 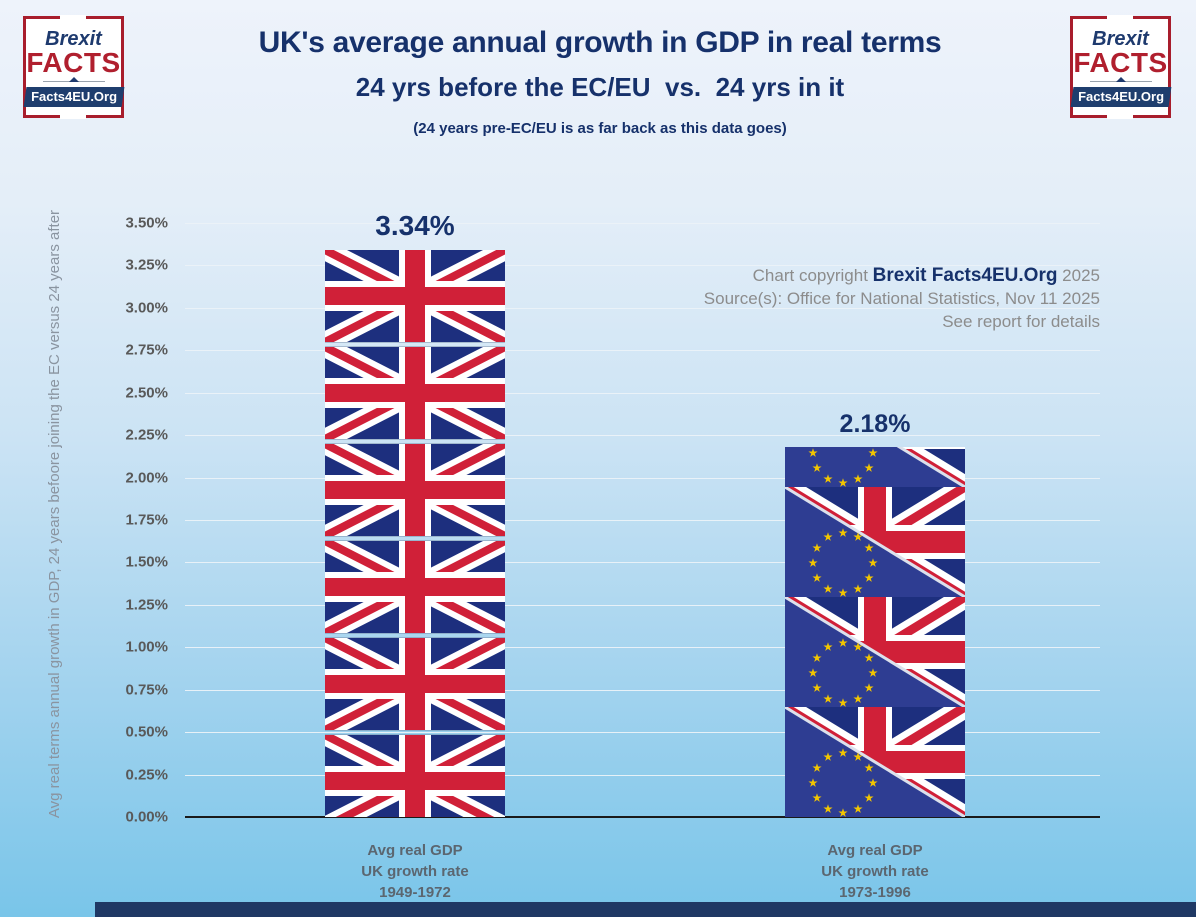 I want to click on y-tick-label: 2.25%, so click(x=146, y=435).